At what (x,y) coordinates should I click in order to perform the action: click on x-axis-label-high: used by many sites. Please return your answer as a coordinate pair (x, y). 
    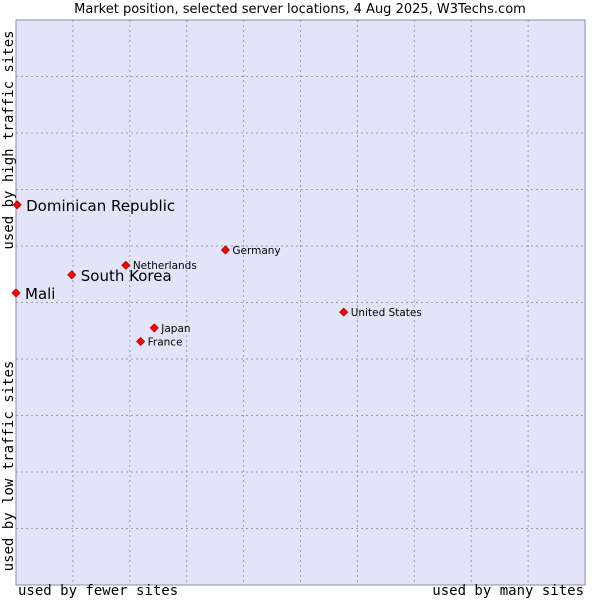
    Looking at the image, I should click on (508, 591).